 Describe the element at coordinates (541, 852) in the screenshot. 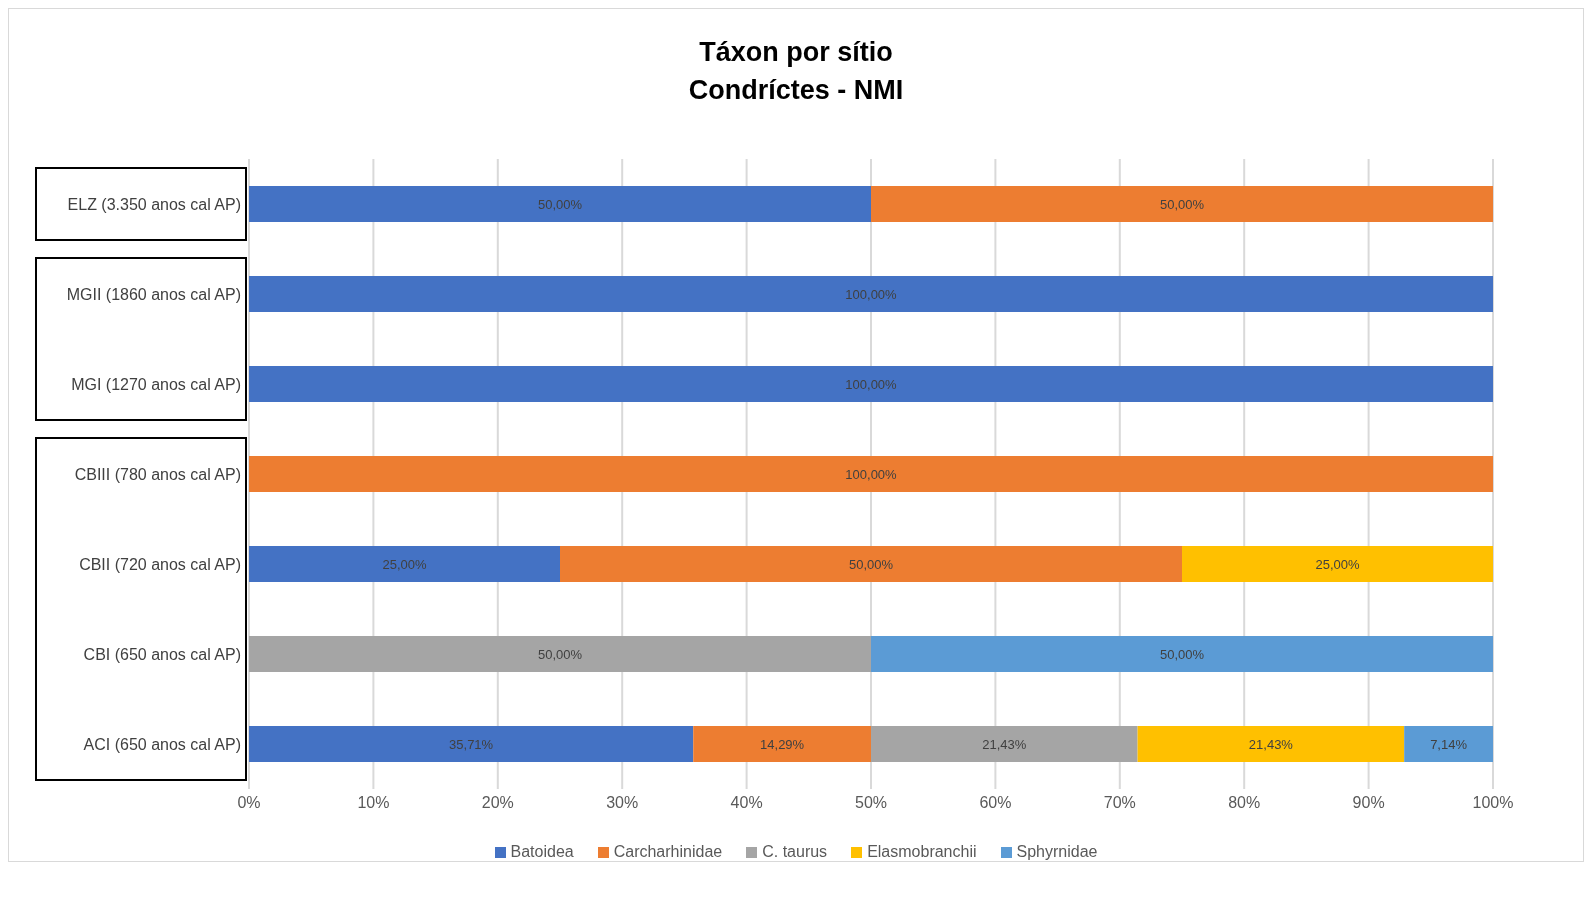

I see `legend-label: Batoidea` at that location.